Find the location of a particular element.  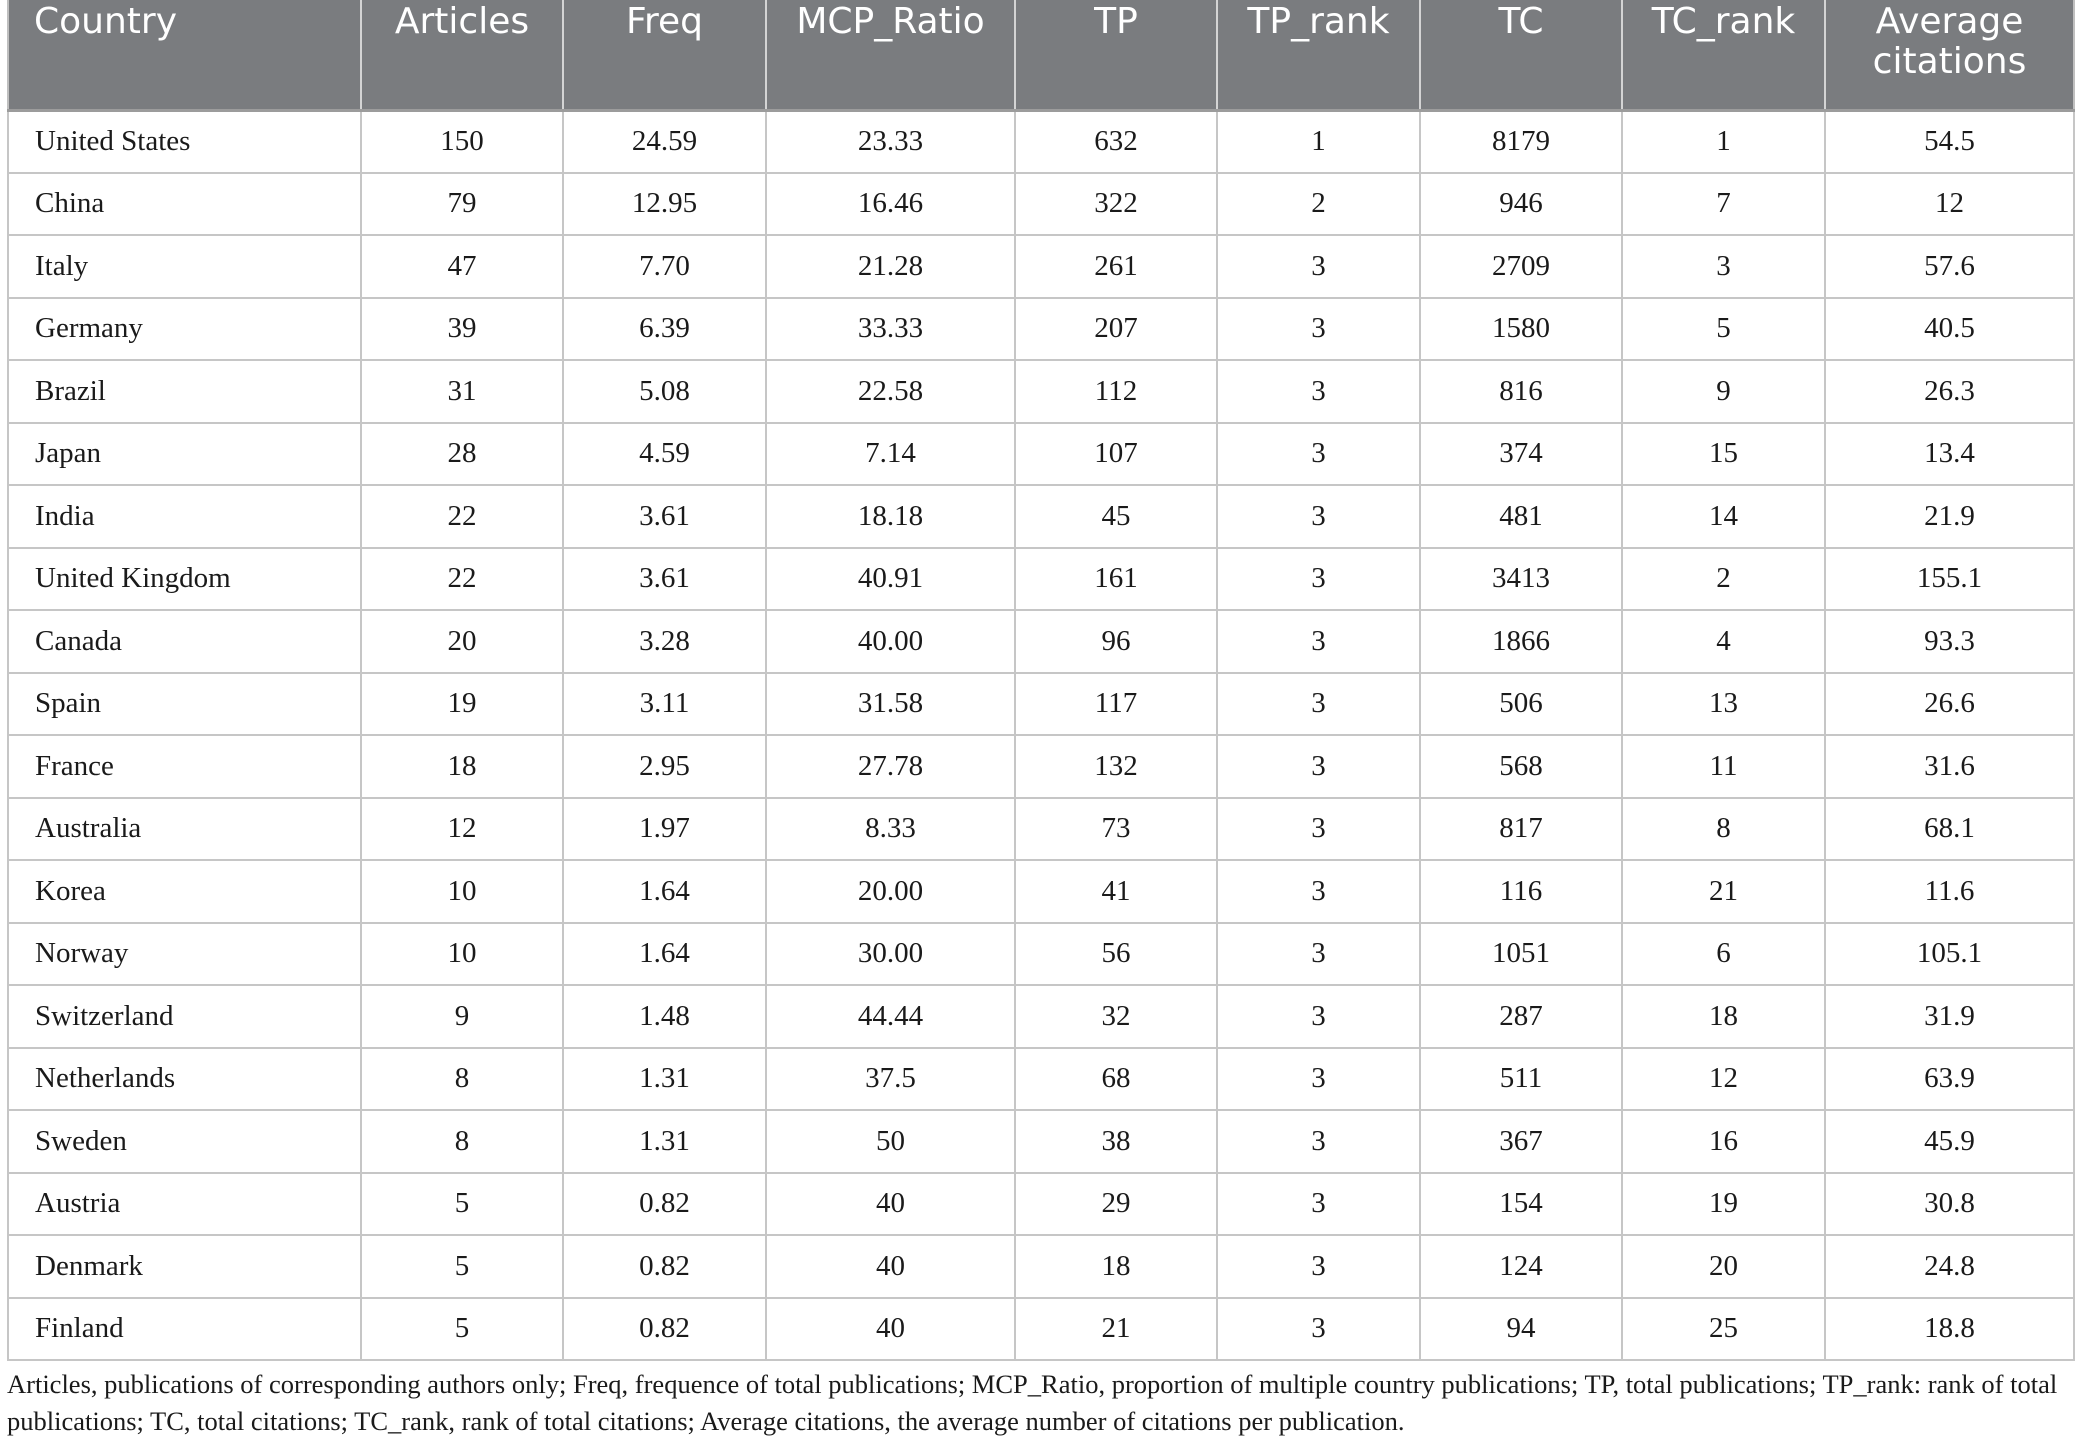

table-cell-freq: 4.59 is located at coordinates (664, 453).